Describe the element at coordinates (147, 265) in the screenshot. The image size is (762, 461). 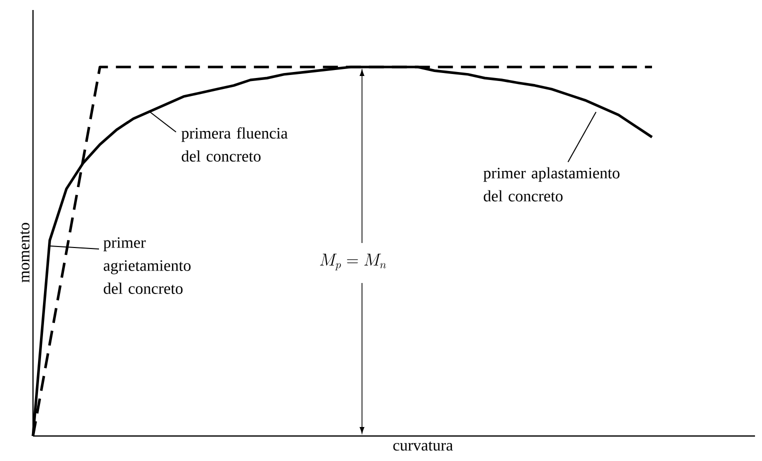
I see `annotation: primer agrietamiento del concreto` at that location.